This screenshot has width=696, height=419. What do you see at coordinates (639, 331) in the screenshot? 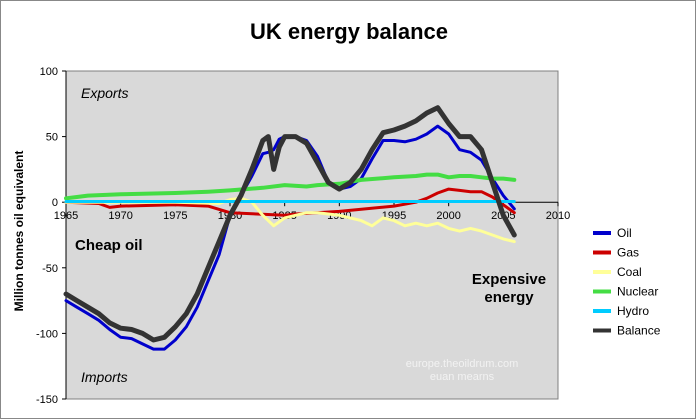
I see `legend-label-balance: Balance` at bounding box center [639, 331].